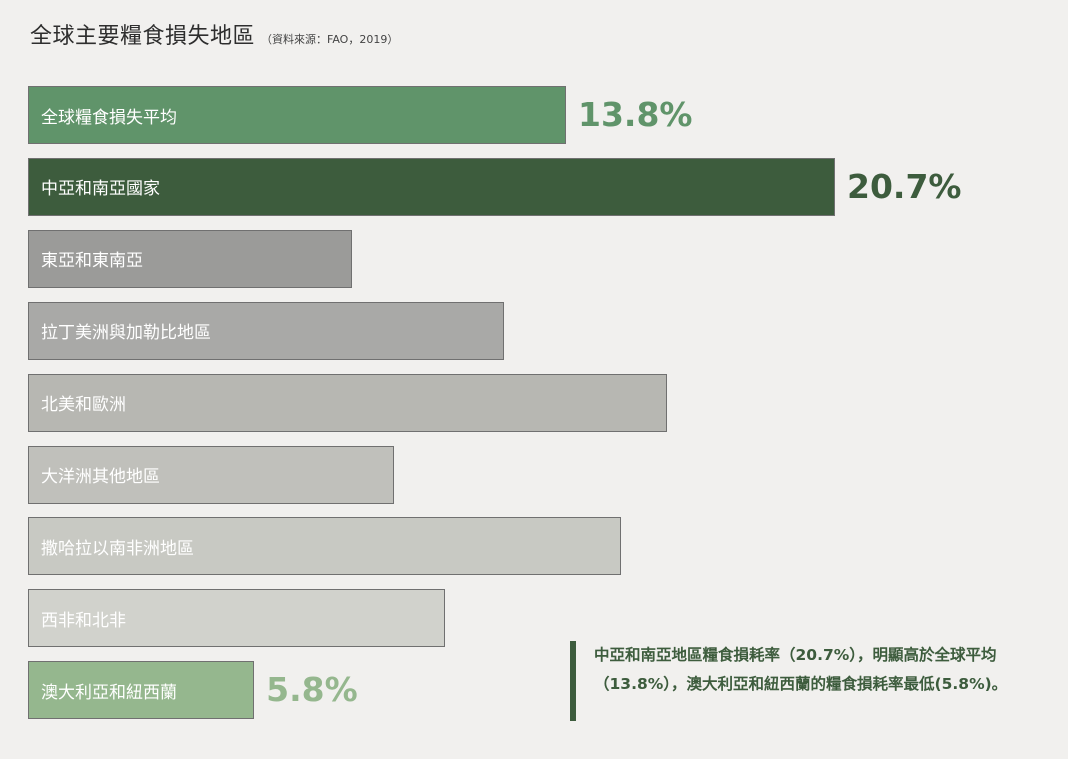 Image resolution: width=1068 pixels, height=759 pixels. I want to click on bar: 拉丁美洲與加勒比地區, so click(266, 330).